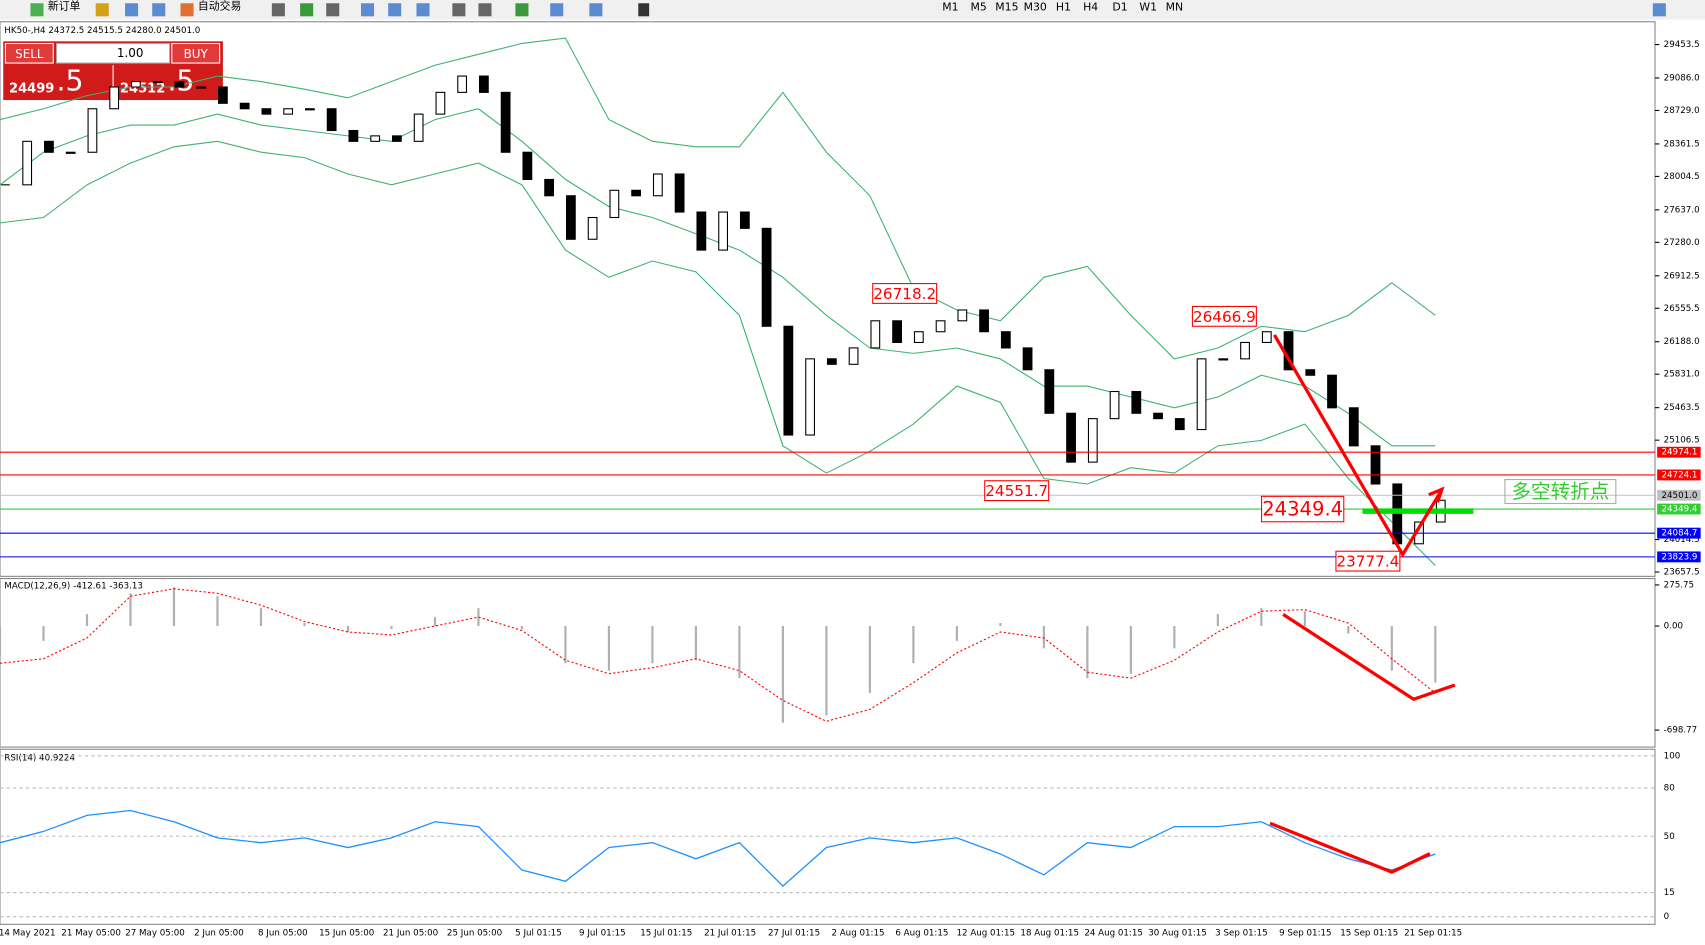 The height and width of the screenshot is (945, 1705). I want to click on y-tick-label: 80, so click(1669, 788).